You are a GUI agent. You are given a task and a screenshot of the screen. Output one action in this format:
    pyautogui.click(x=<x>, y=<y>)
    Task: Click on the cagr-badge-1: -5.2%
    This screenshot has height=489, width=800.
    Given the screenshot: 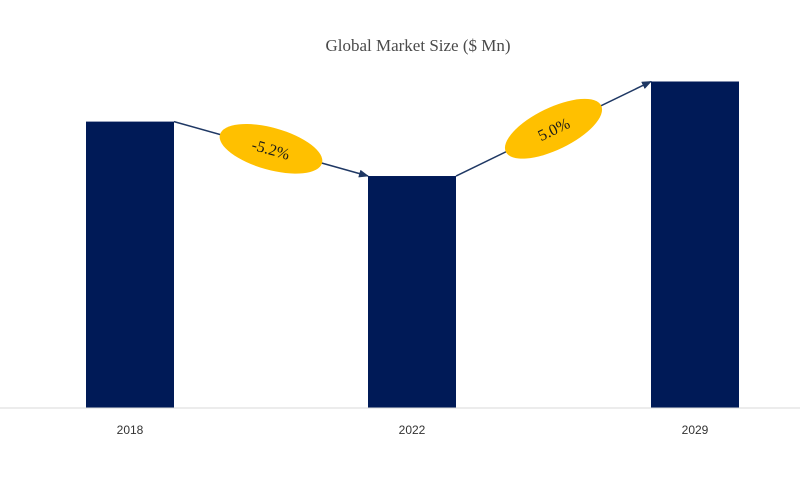 What is the action you would take?
    pyautogui.click(x=271, y=149)
    